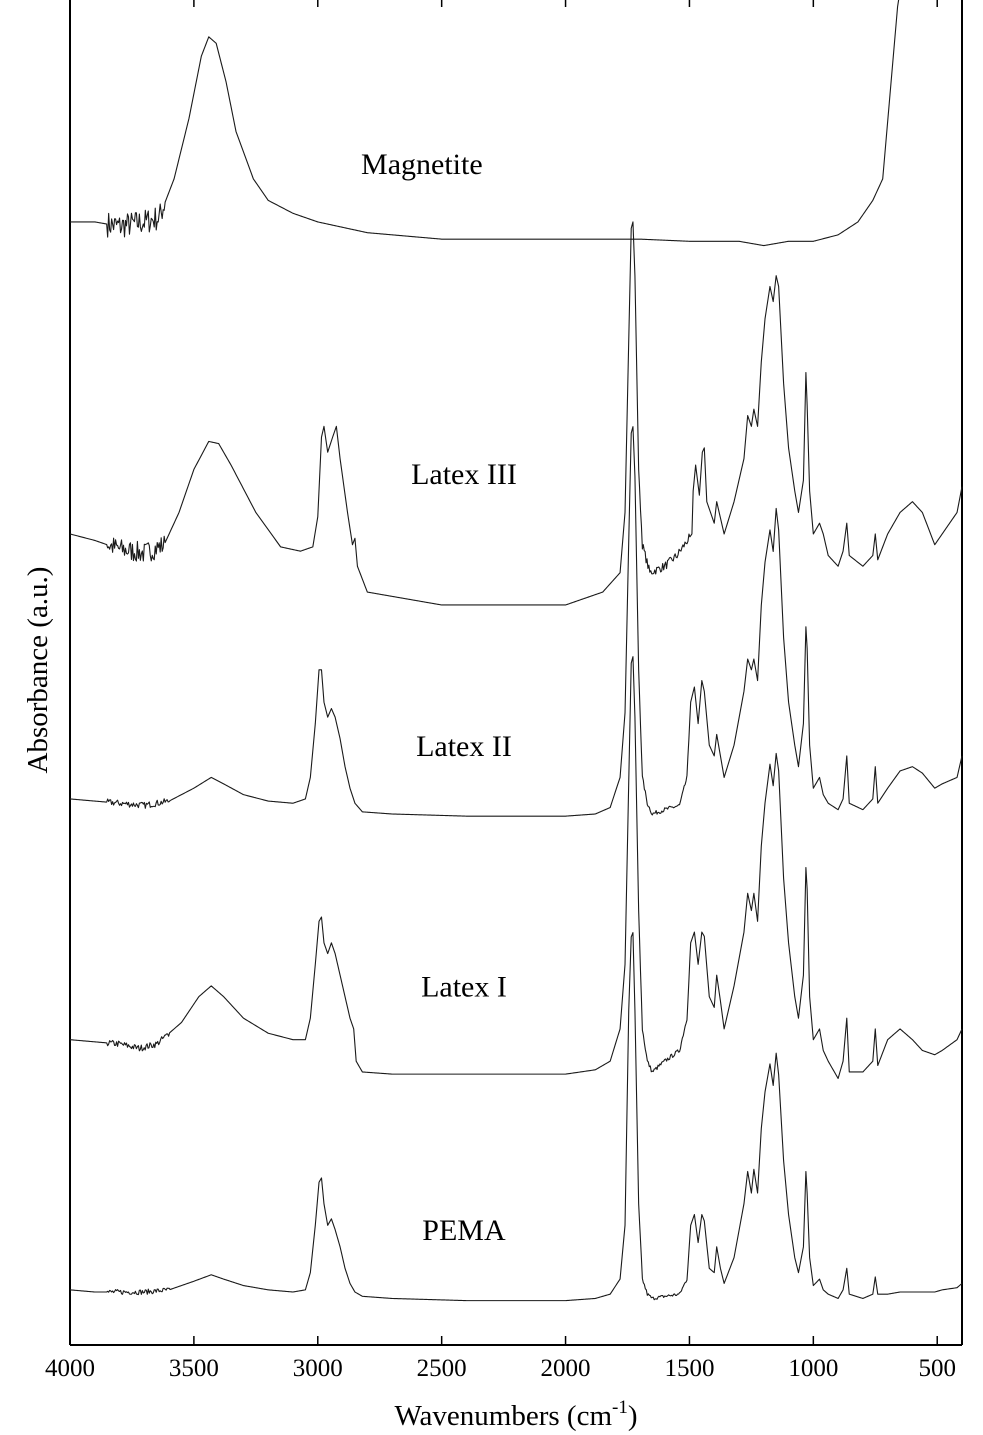 This screenshot has width=983, height=1435. I want to click on x-tick-label: 2000, so click(566, 1368).